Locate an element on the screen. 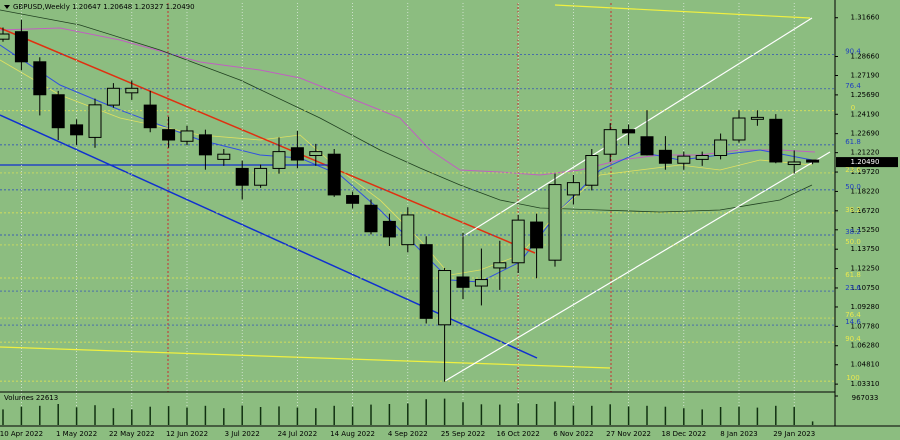 The image size is (900, 440). x-tick-label: 8 Jan 2023 is located at coordinates (739, 434).